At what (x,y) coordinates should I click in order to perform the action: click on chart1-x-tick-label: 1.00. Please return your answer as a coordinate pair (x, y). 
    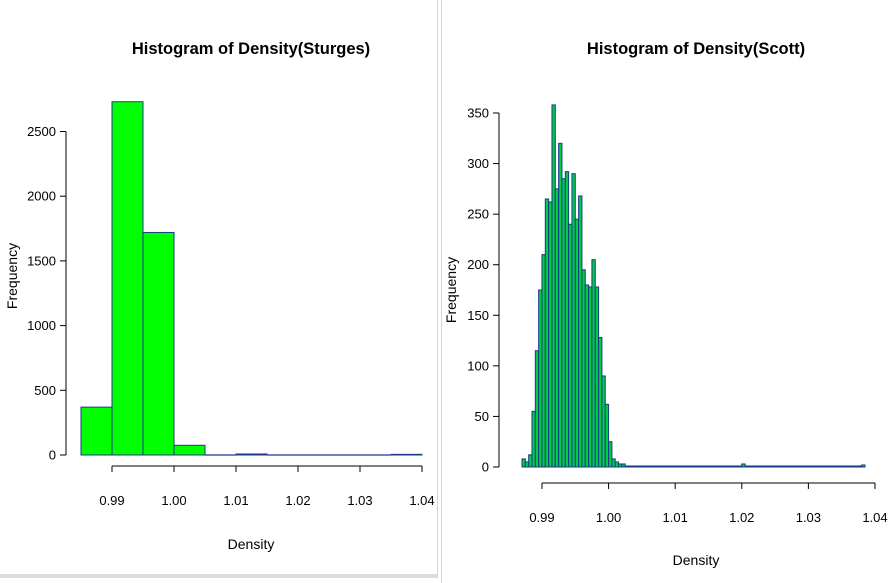
    Looking at the image, I should click on (173, 500).